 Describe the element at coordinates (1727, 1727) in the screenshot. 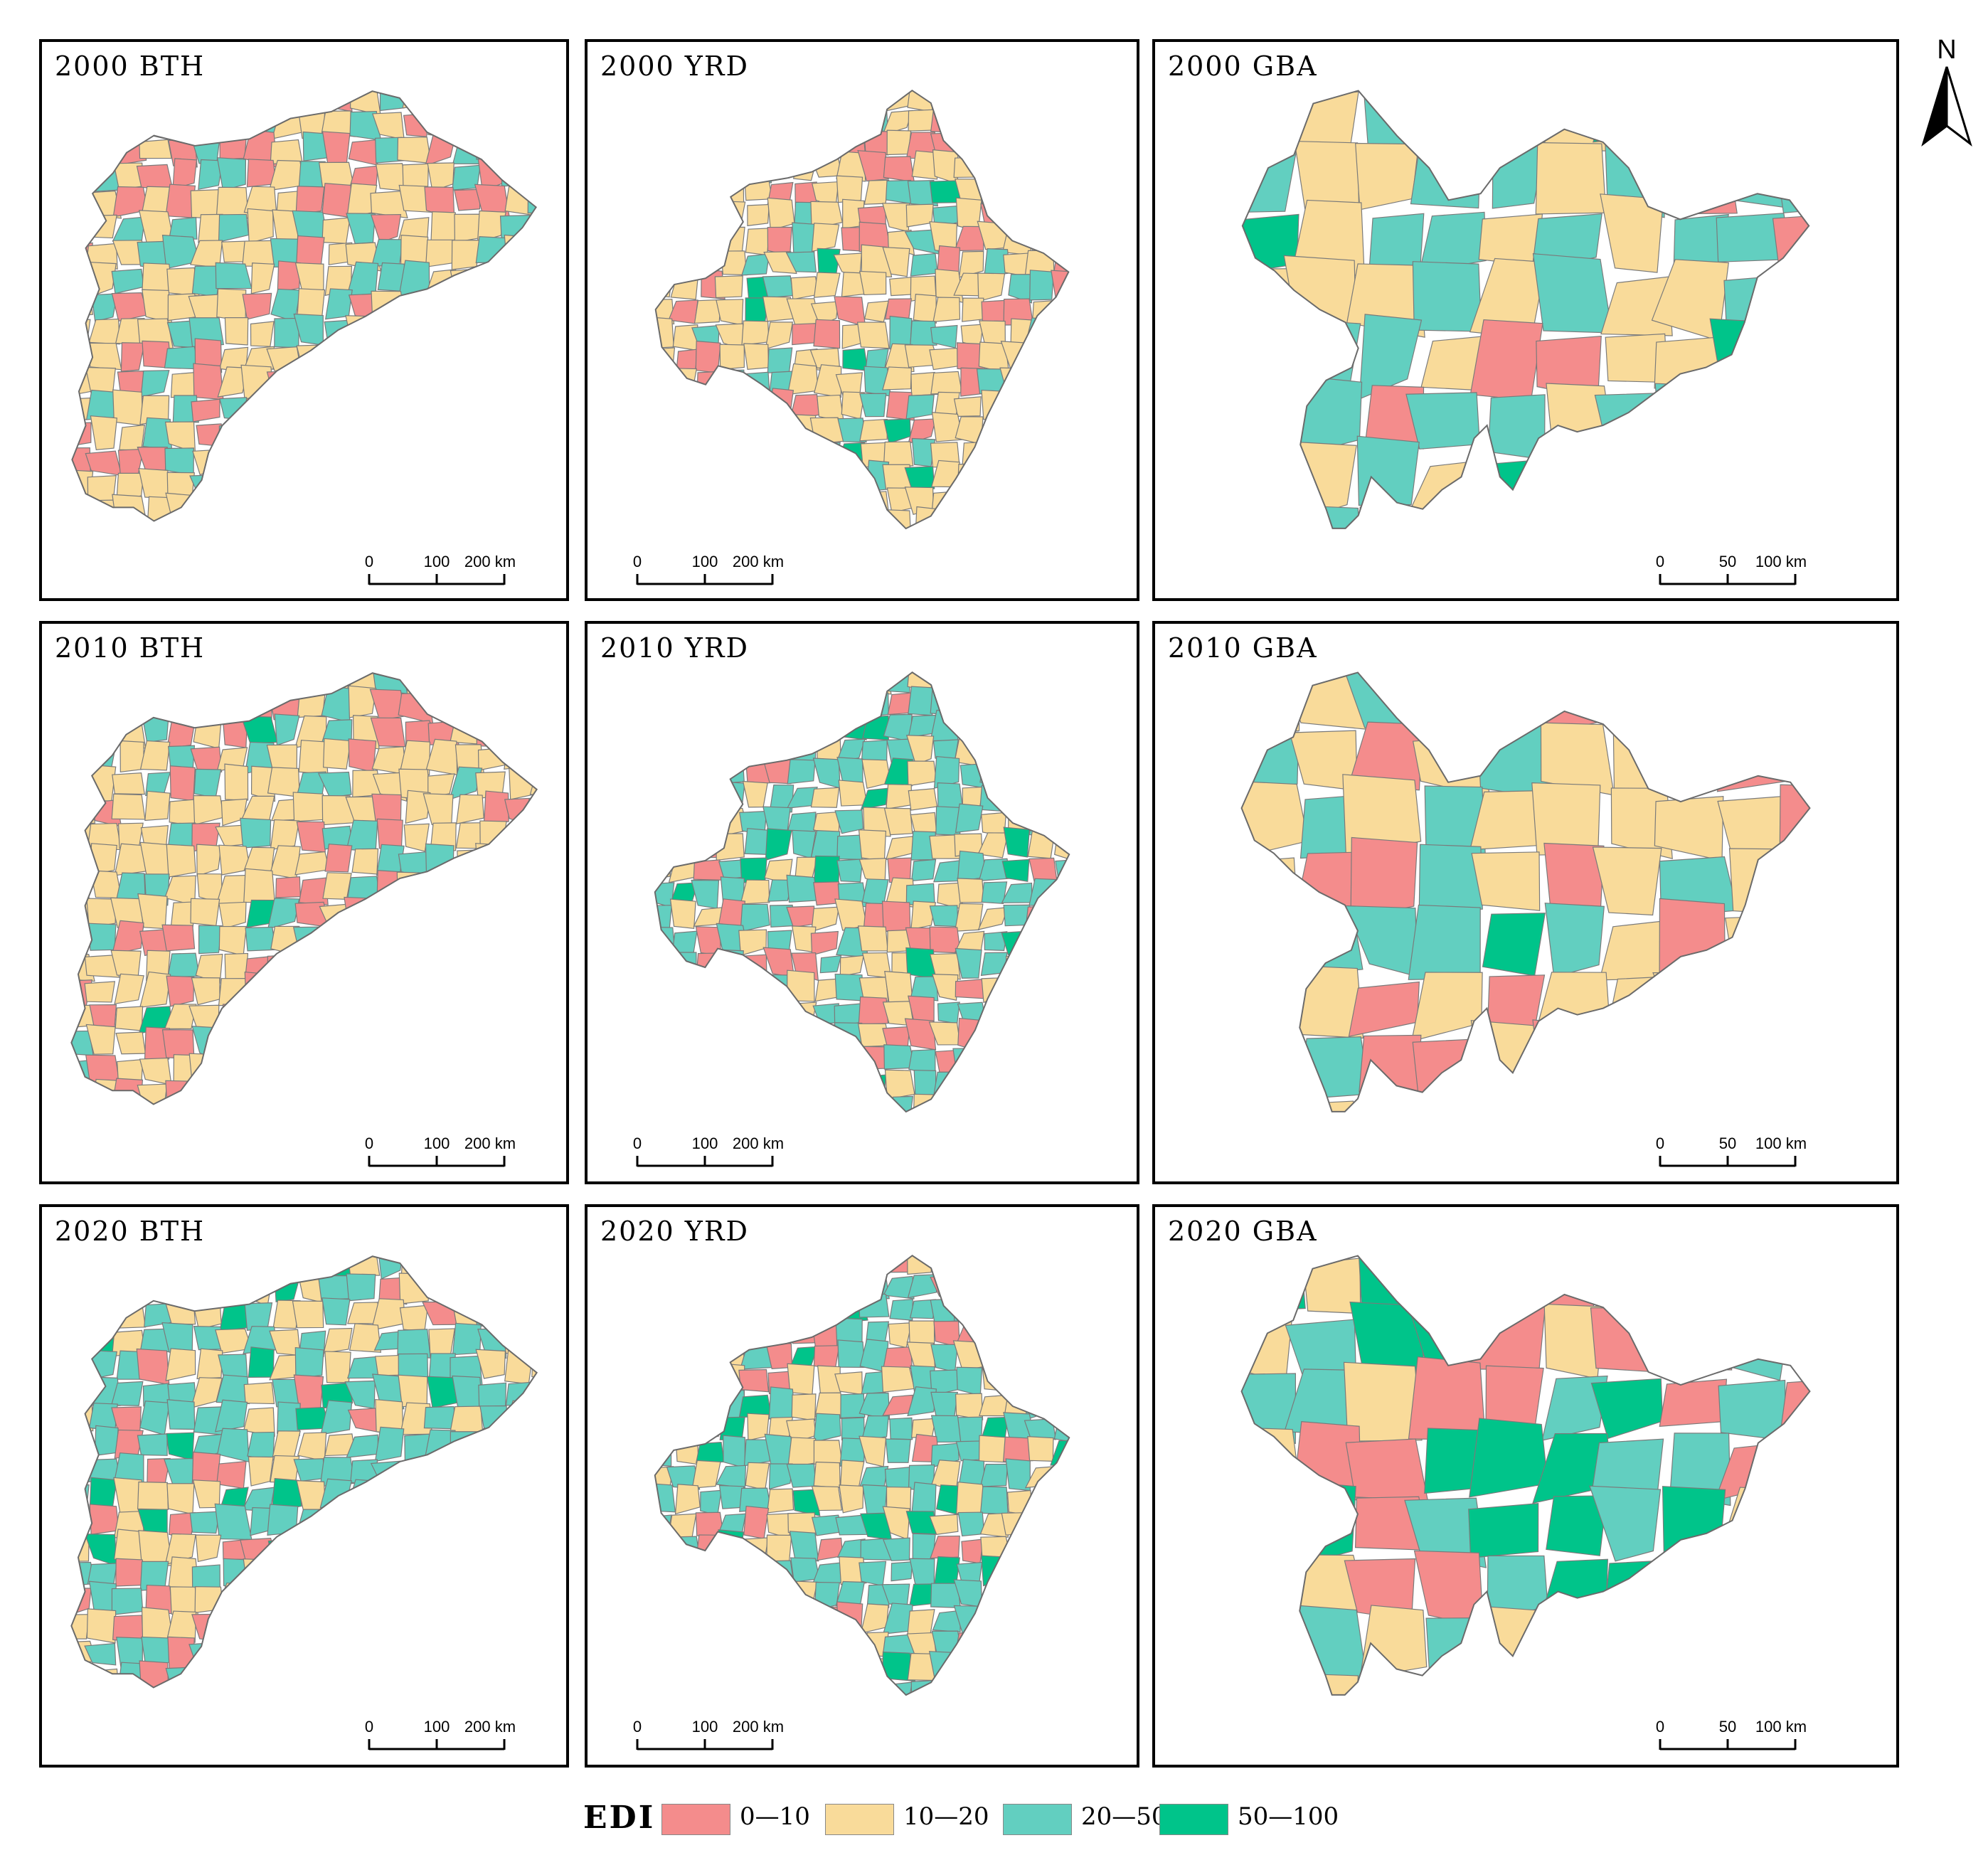

I see `scale-tick-label: 50` at that location.